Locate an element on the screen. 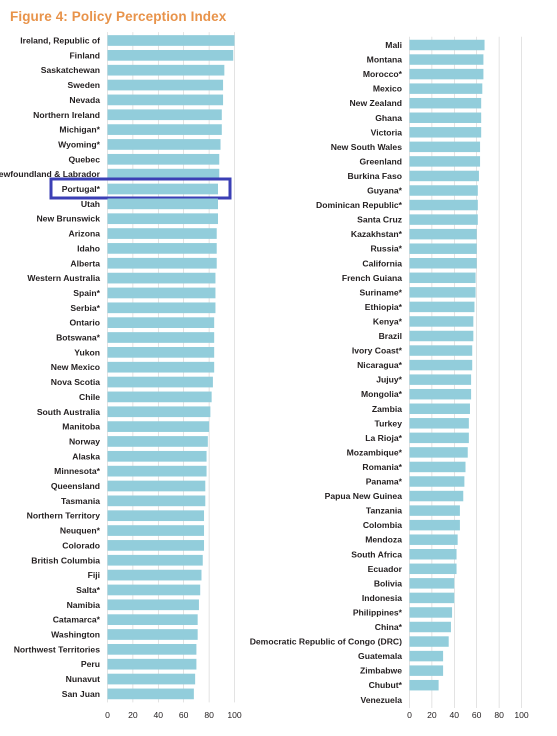 This screenshot has height=736, width=557. category-label: Alaska is located at coordinates (86, 456).